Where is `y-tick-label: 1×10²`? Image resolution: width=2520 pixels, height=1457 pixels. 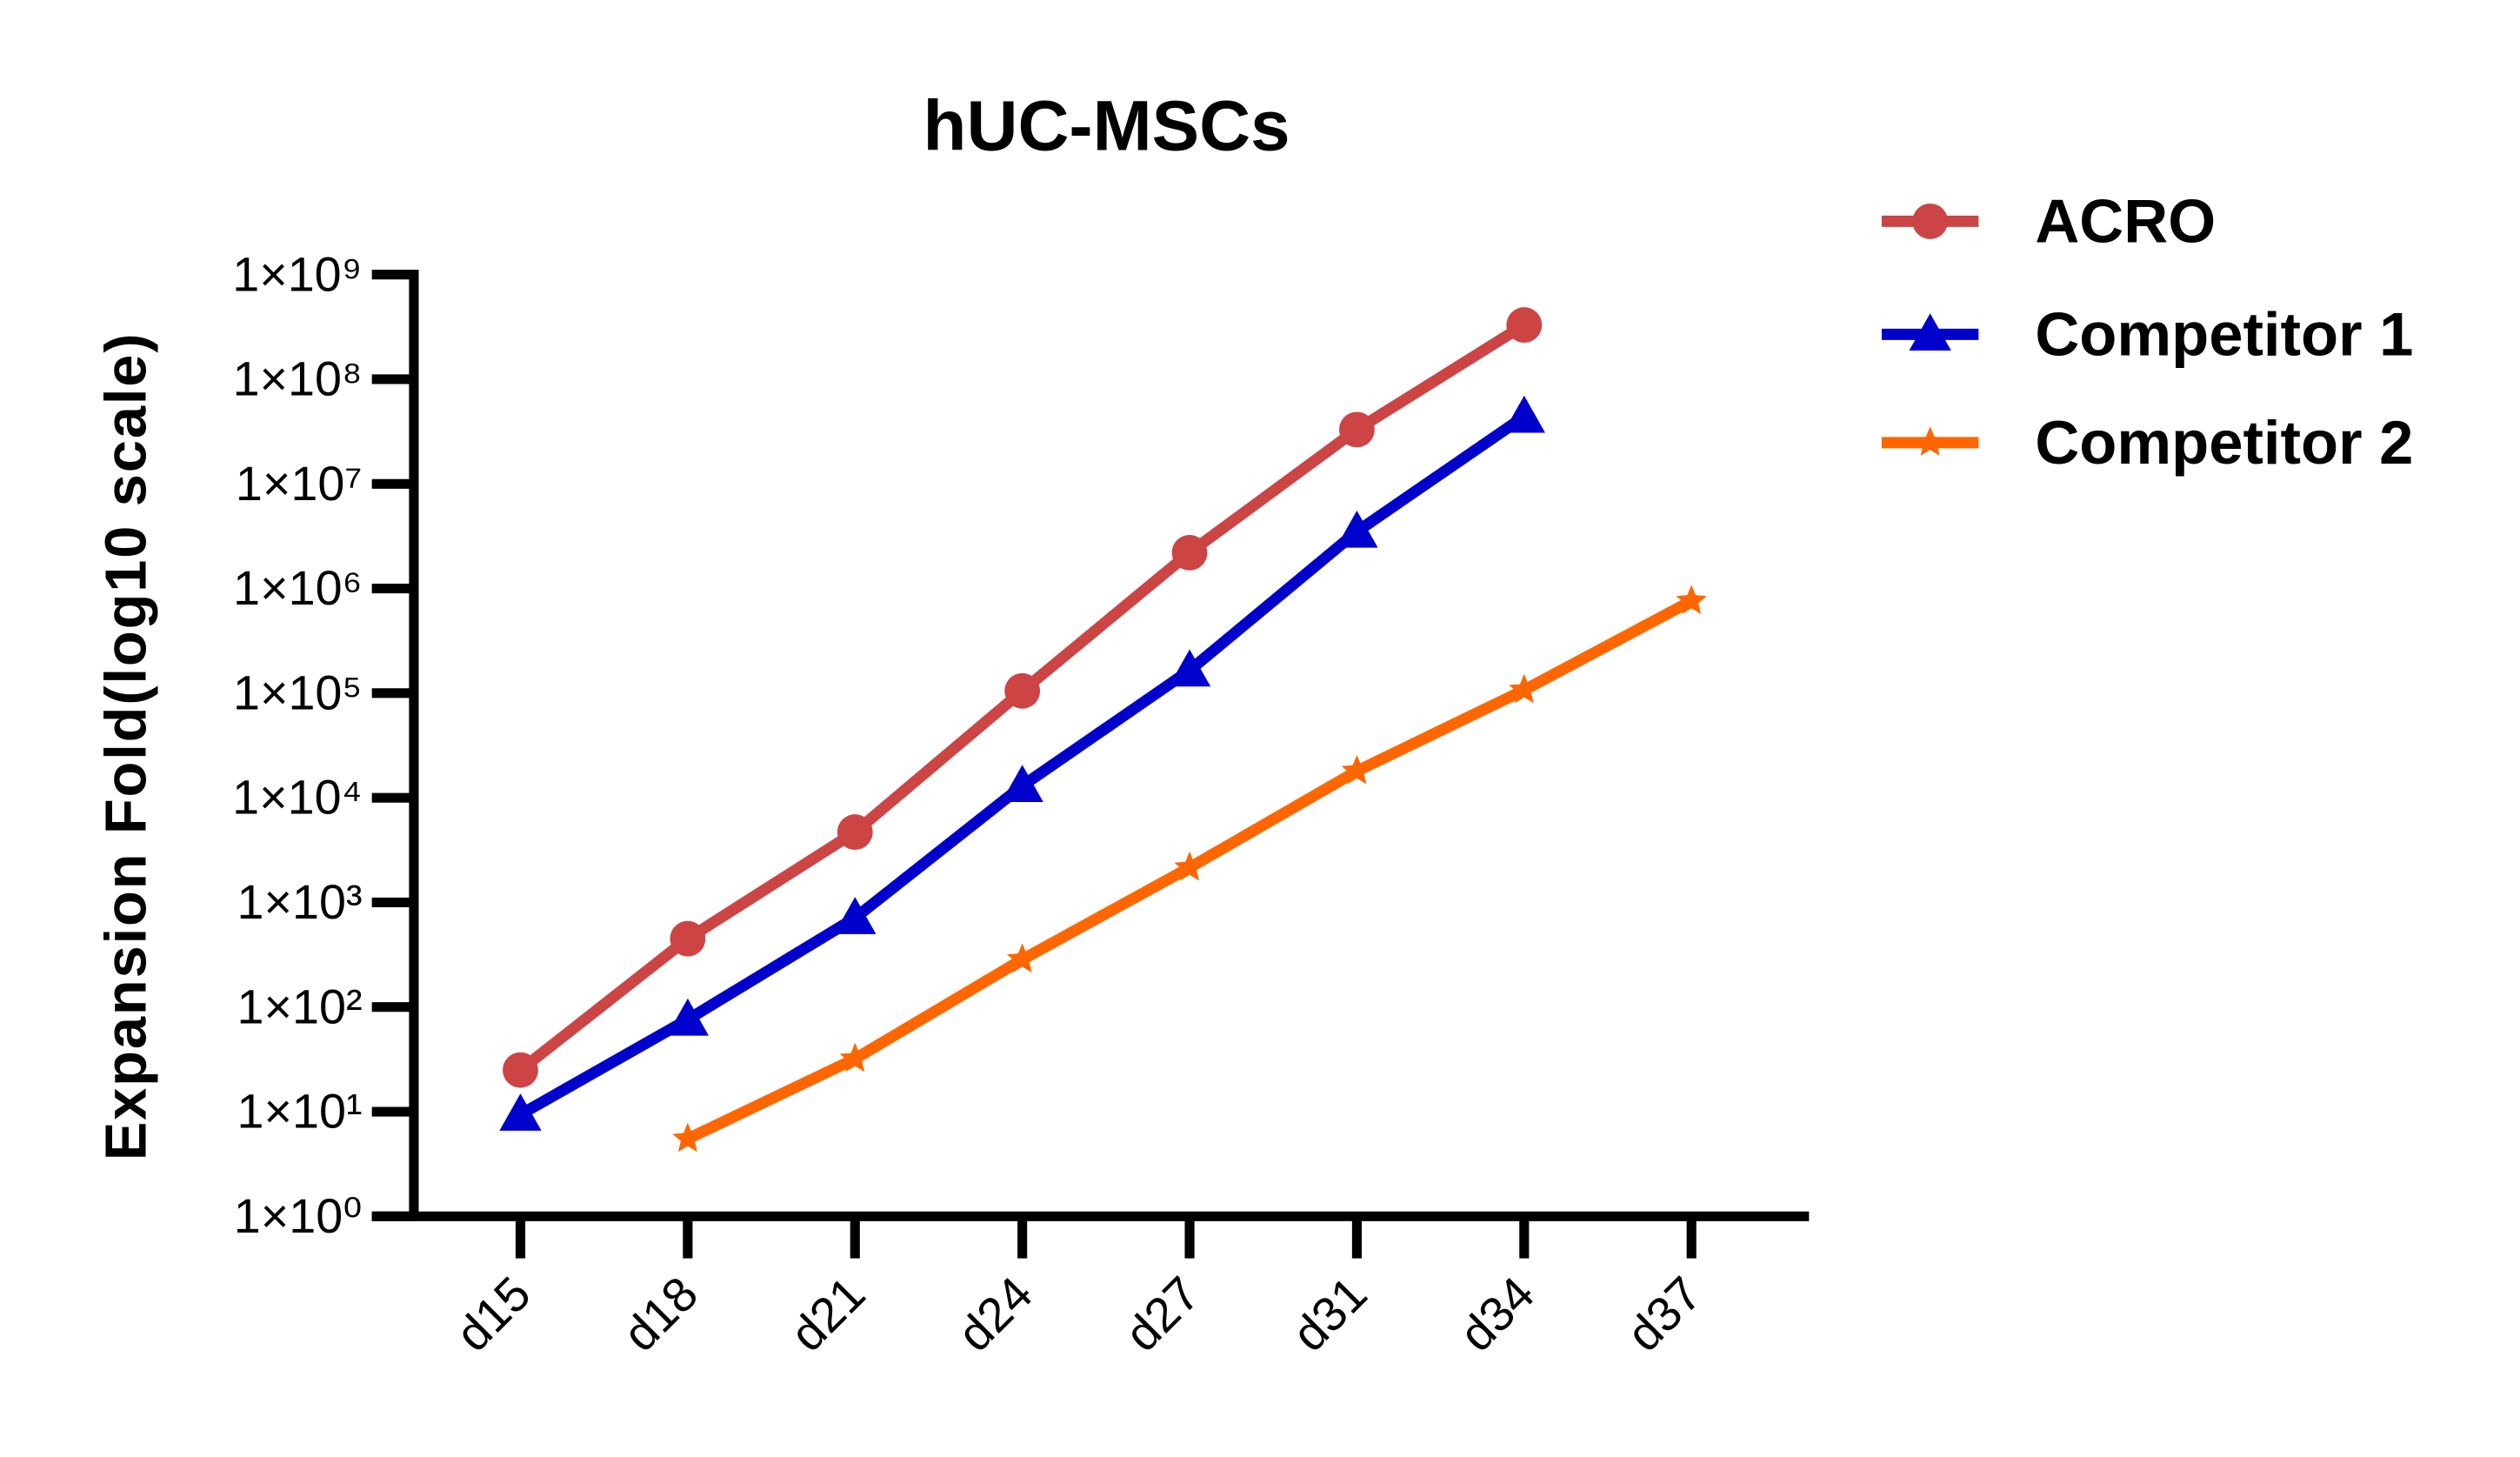
y-tick-label: 1×10² is located at coordinates (300, 1006).